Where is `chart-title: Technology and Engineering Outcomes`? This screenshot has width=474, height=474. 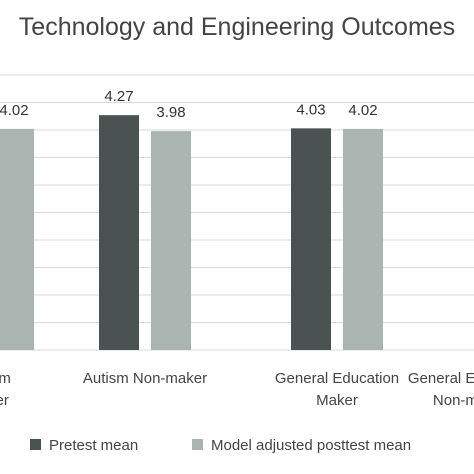 chart-title: Technology and Engineering Outcomes is located at coordinates (237, 27).